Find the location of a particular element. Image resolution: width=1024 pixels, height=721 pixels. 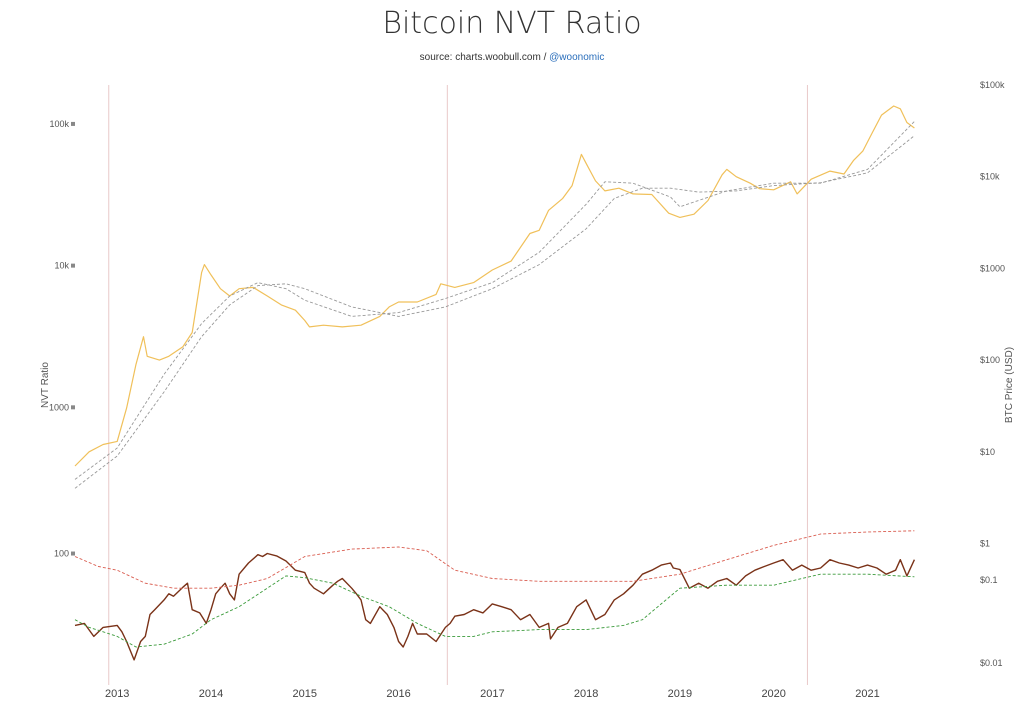

nvt-left-tick-marker is located at coordinates (73, 553).